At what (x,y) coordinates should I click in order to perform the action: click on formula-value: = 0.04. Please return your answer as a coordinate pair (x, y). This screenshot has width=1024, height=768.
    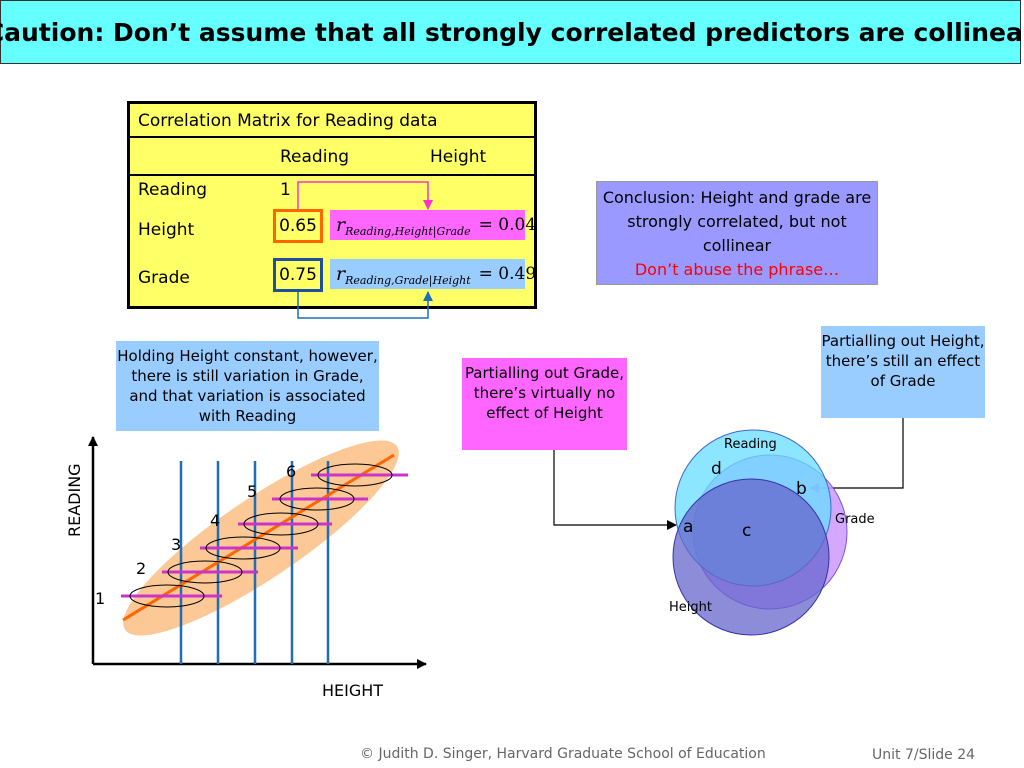
    Looking at the image, I should click on (507, 225).